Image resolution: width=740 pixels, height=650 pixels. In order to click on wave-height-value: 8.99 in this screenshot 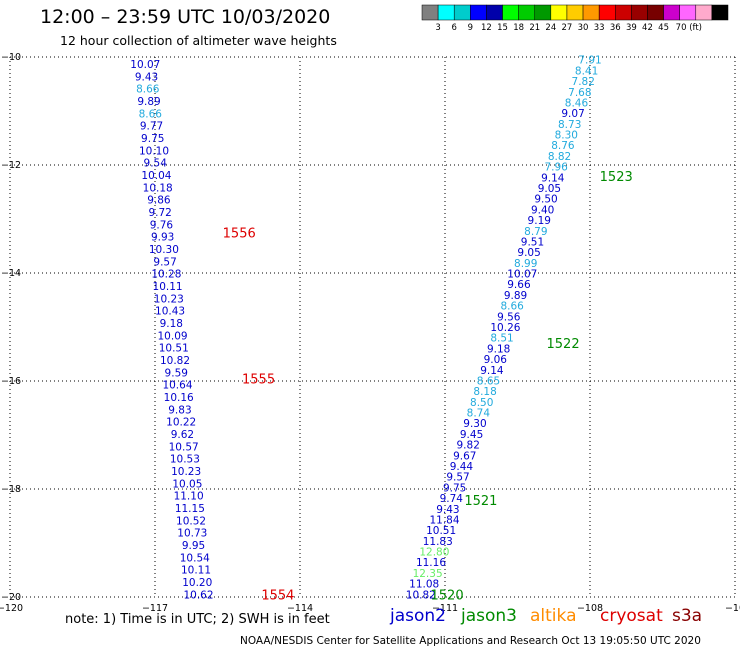, I will do `click(525, 264)`.